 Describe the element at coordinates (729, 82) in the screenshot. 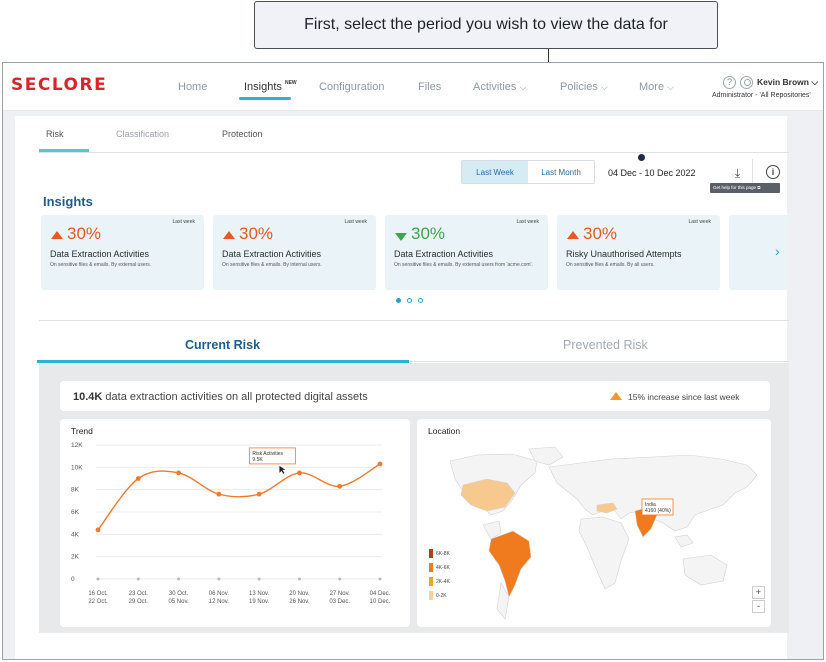

I see `help-icon: ?` at that location.